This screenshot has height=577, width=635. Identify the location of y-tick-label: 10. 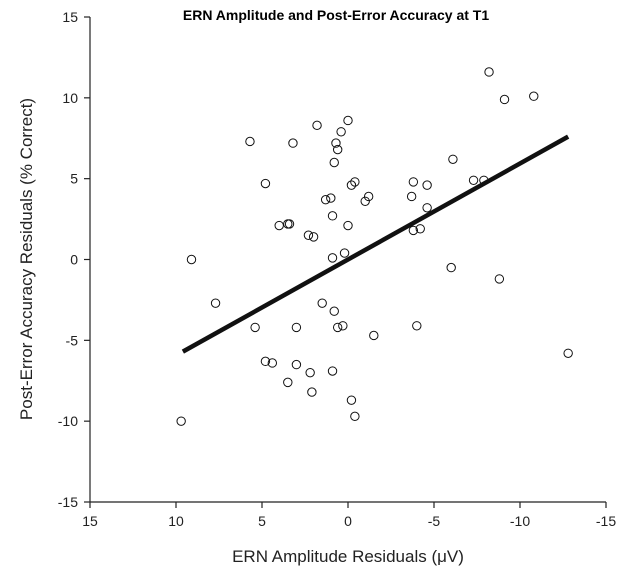
(70, 98).